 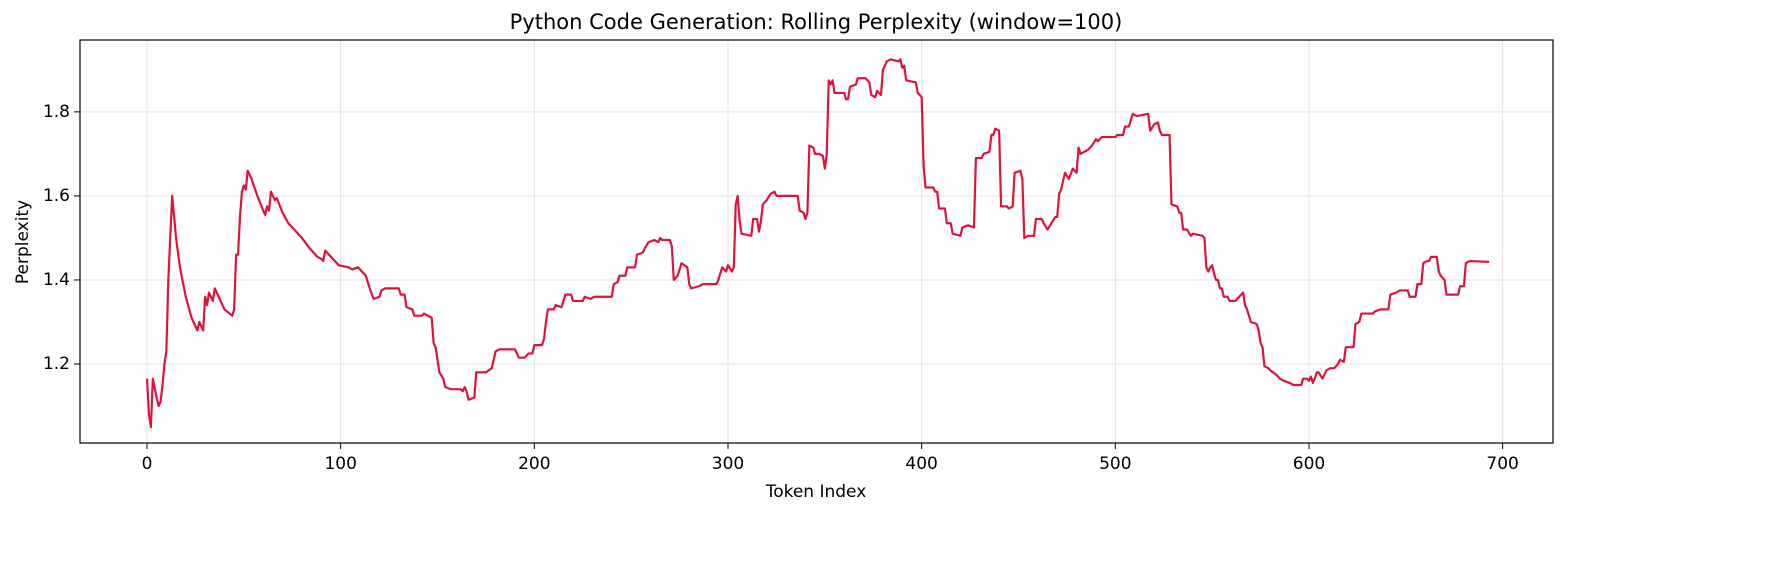 What do you see at coordinates (1309, 464) in the screenshot?
I see `x-tick-label: 600` at bounding box center [1309, 464].